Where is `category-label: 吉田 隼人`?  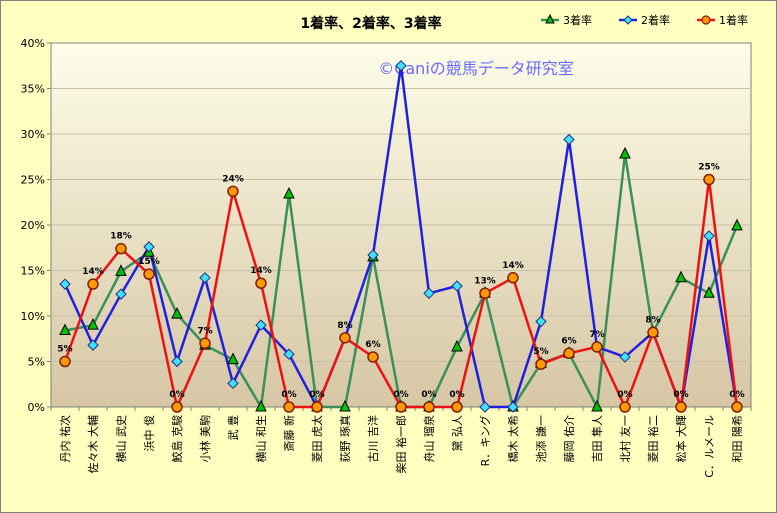
category-label: 吉田 隼人 is located at coordinates (597, 439).